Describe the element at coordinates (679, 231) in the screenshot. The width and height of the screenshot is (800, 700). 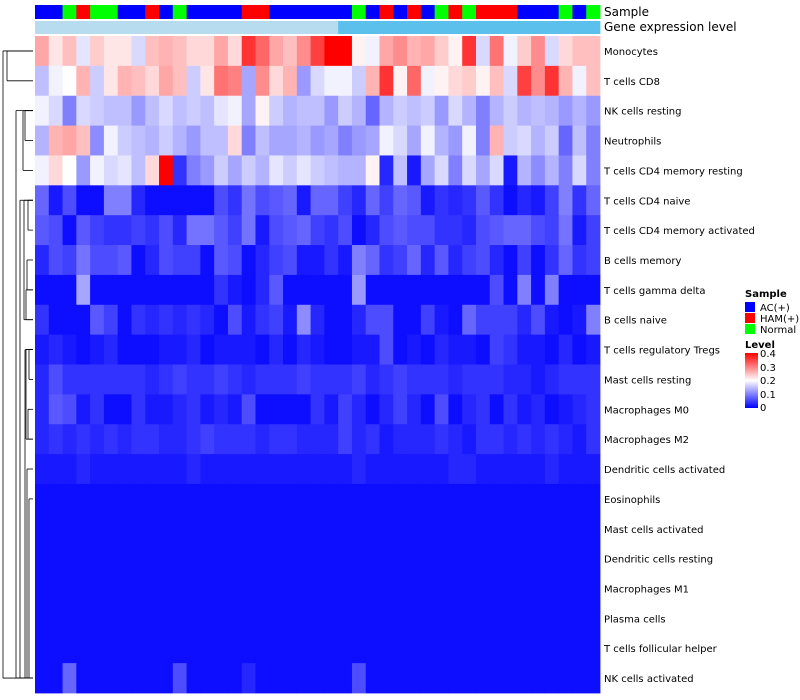
I see `row-label: T cells CD4 memory activated` at that location.